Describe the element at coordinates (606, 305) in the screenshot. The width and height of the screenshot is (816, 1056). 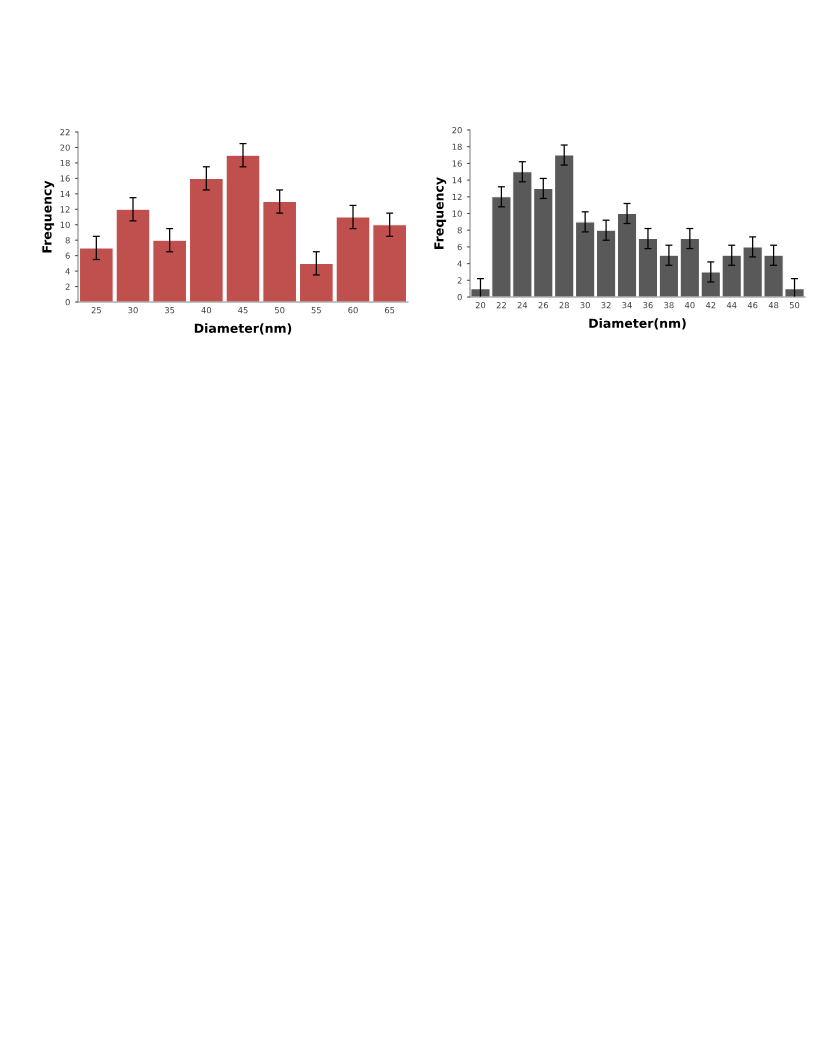
I see `x-tick-label: 32` at that location.